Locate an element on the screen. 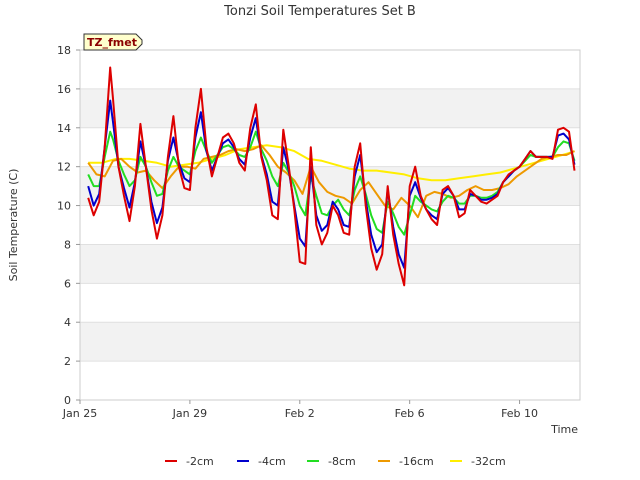 The height and width of the screenshot is (480, 640). x-tick-label: Jan 25 is located at coordinates (79, 413).